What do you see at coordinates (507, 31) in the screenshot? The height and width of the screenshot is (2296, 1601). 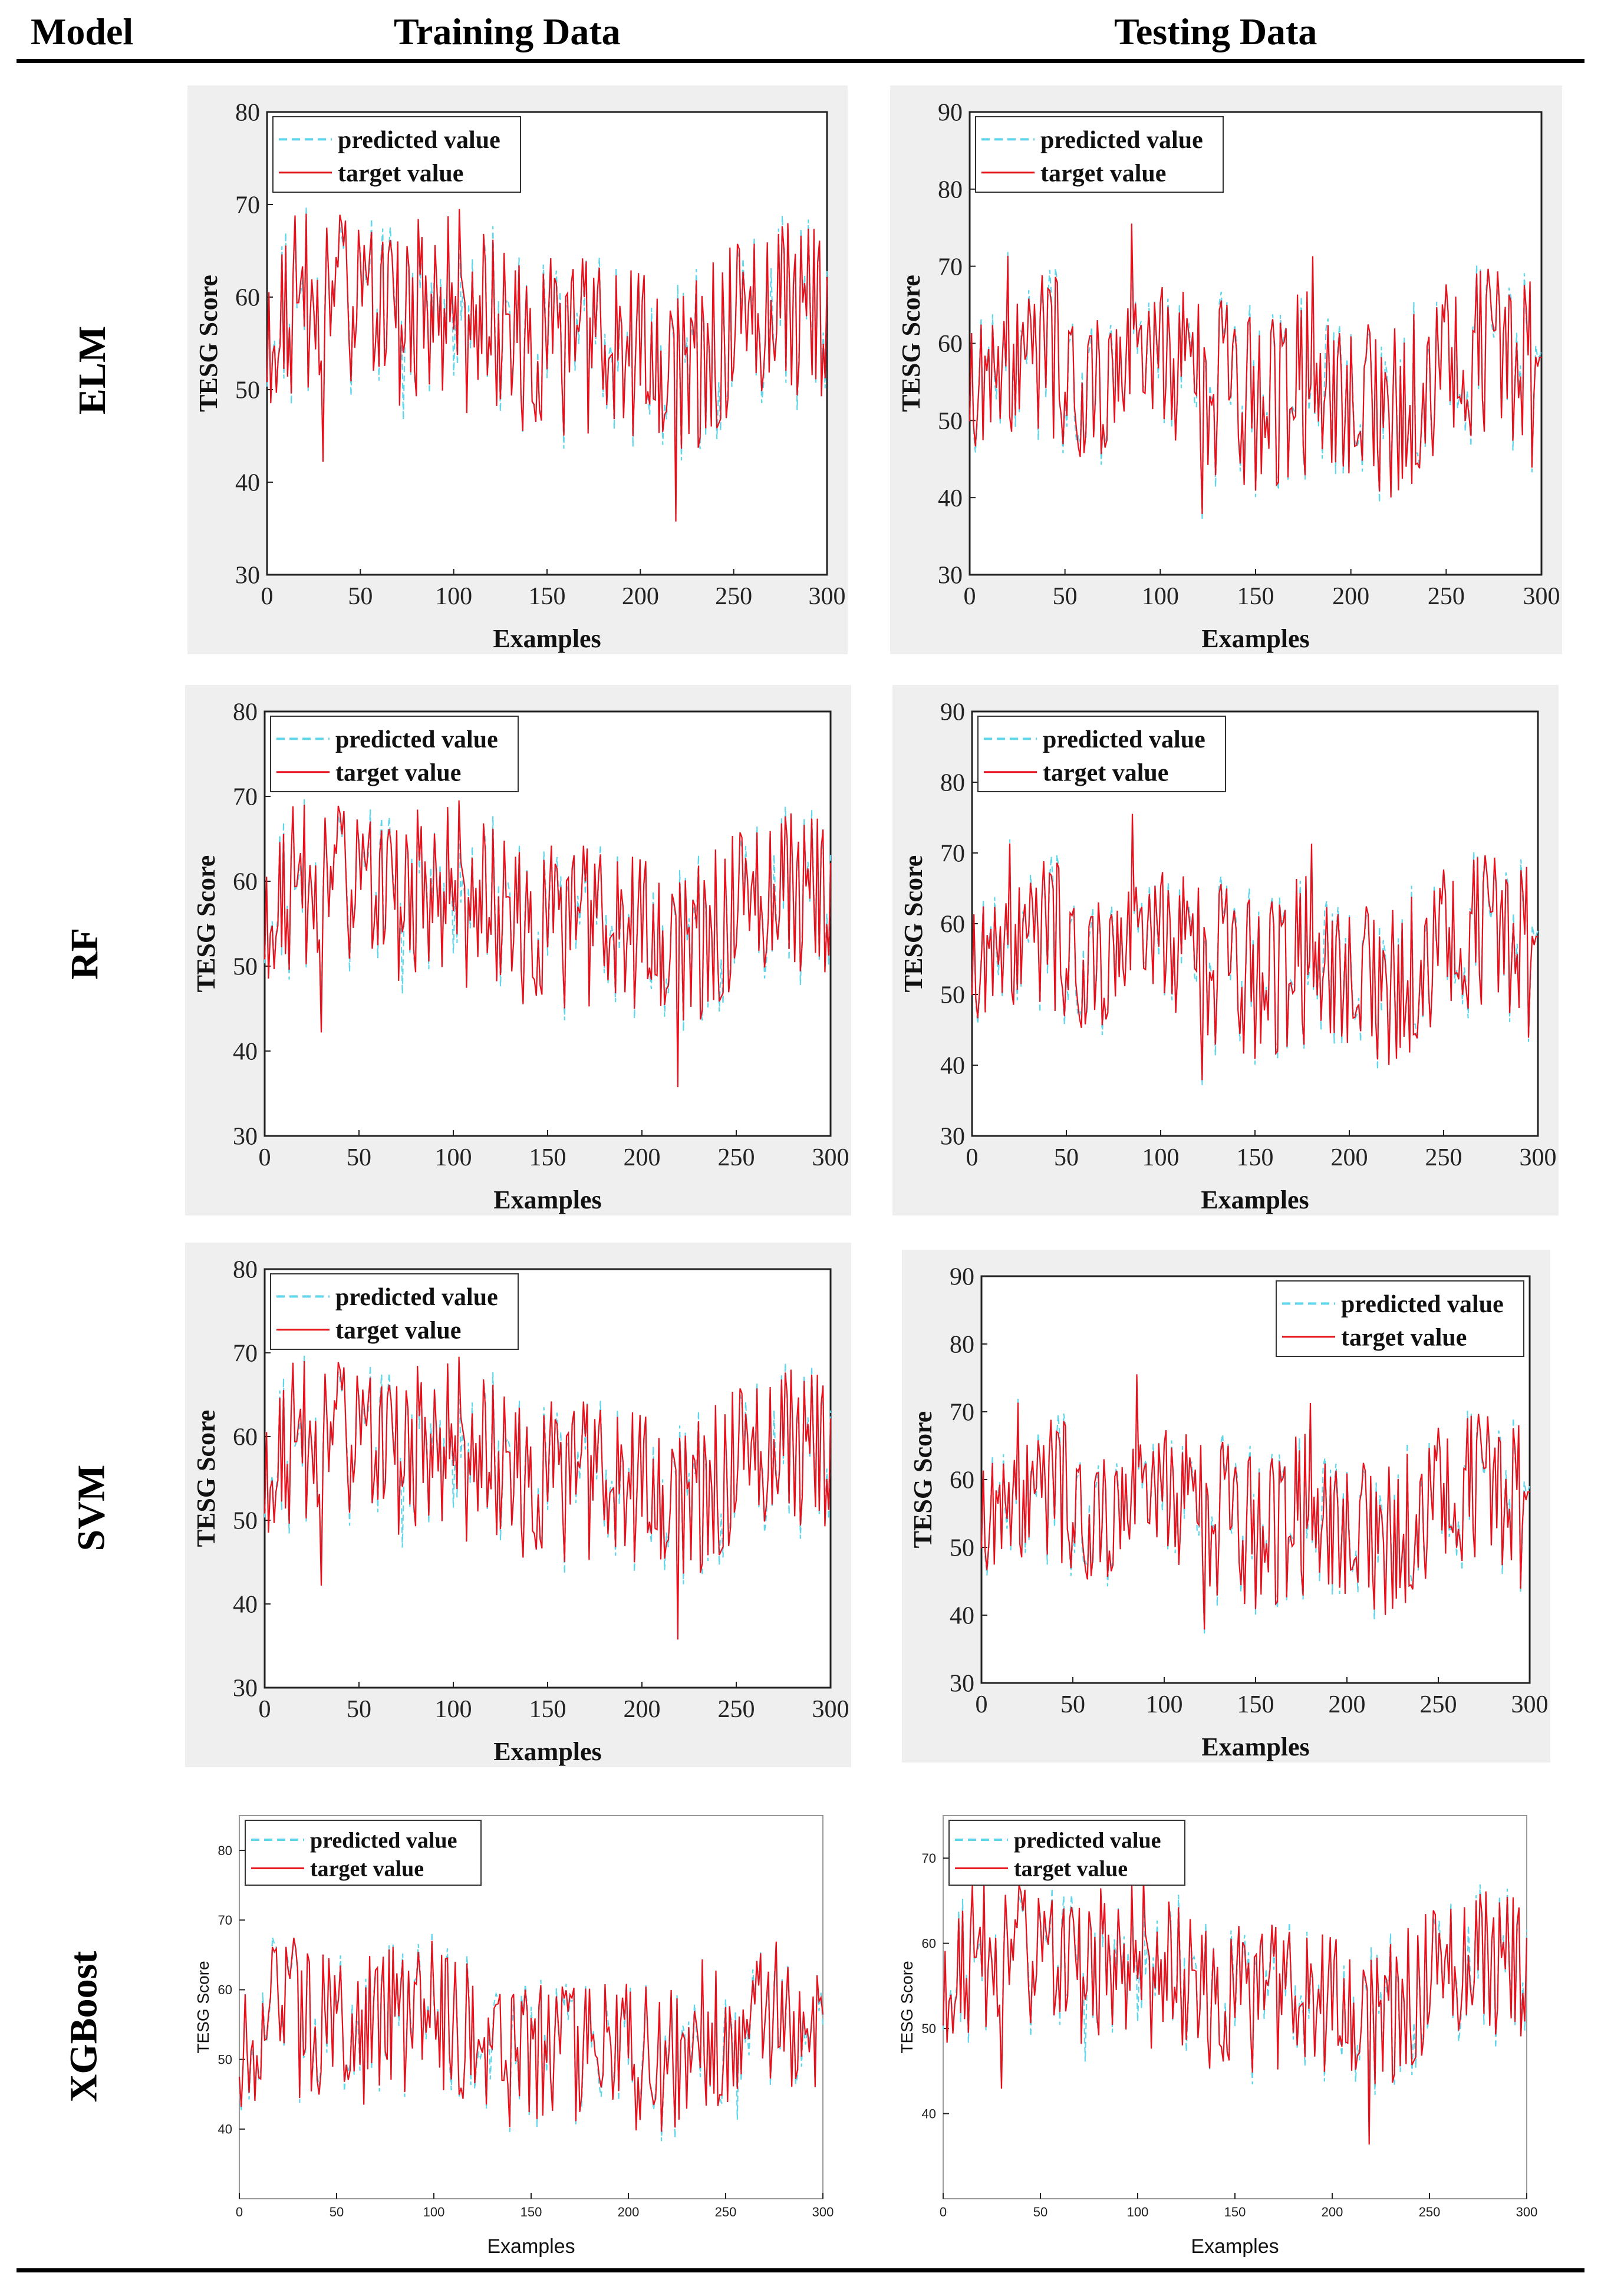 I see `training-column-header: Training Data` at bounding box center [507, 31].